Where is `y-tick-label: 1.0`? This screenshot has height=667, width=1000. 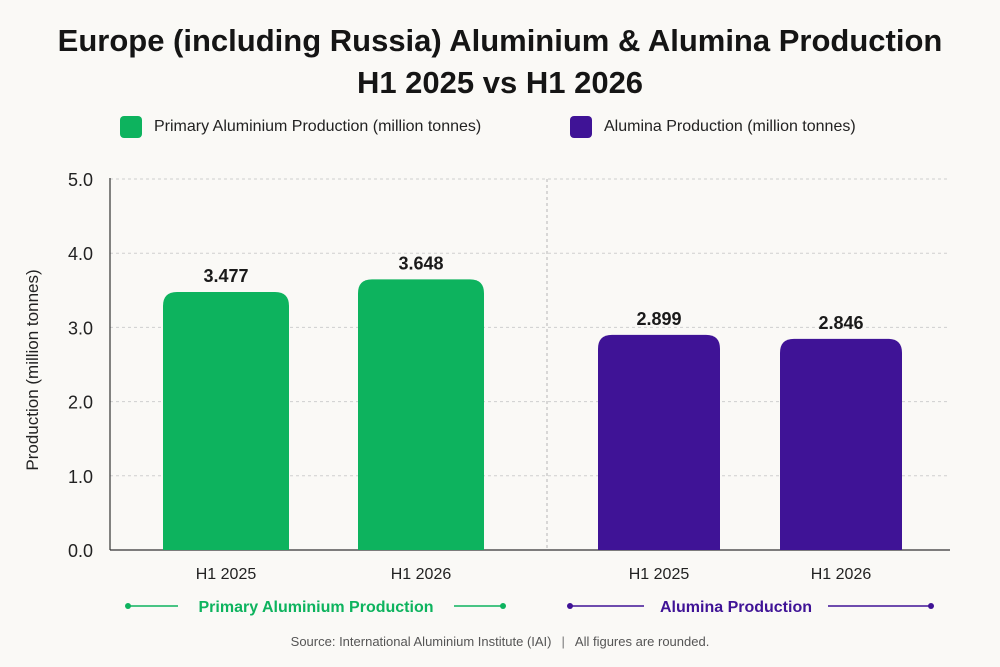
y-tick-label: 1.0 is located at coordinates (80, 477).